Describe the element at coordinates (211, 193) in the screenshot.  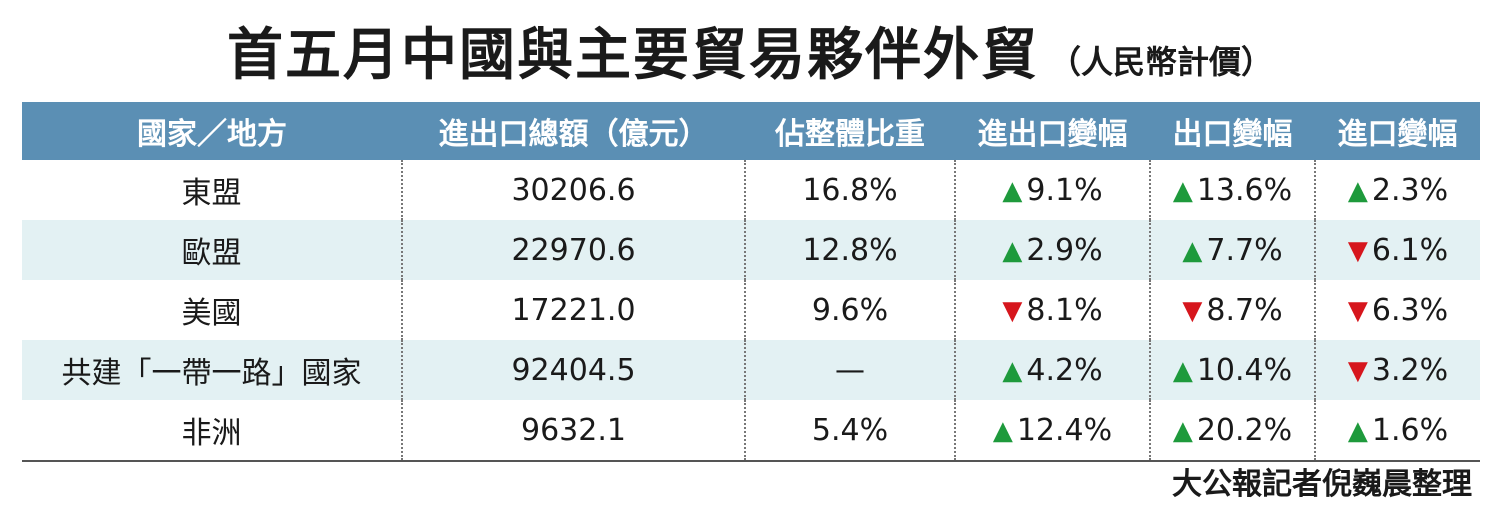
I see `region-cell: 東盟` at that location.